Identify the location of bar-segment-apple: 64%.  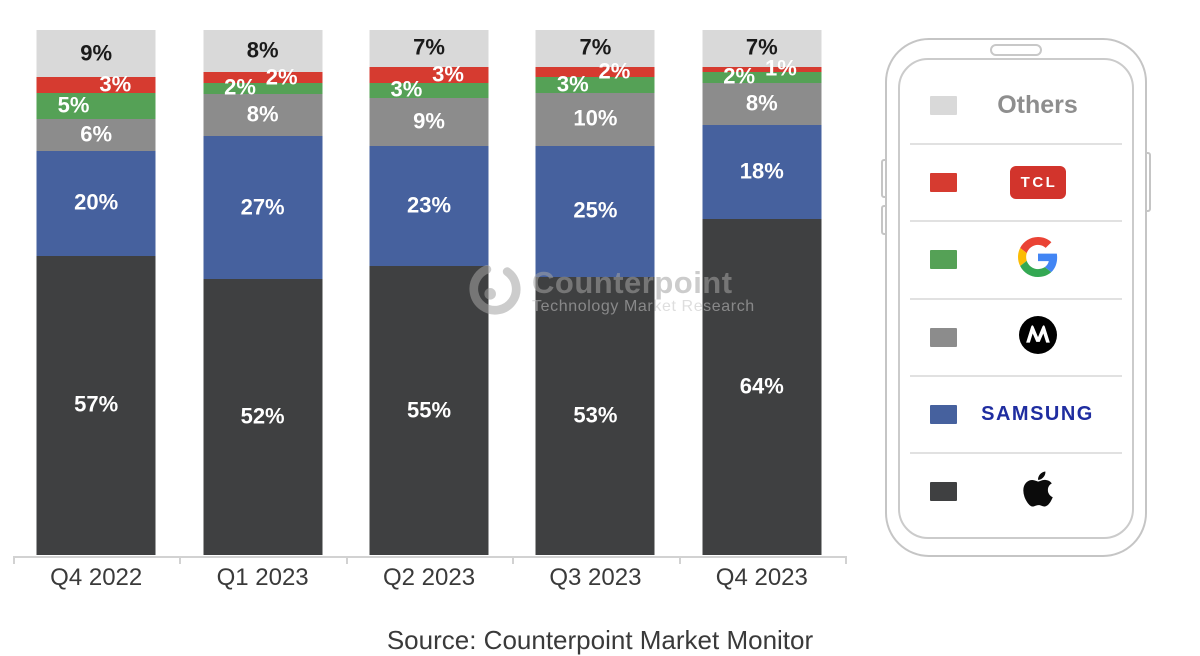
(762, 387).